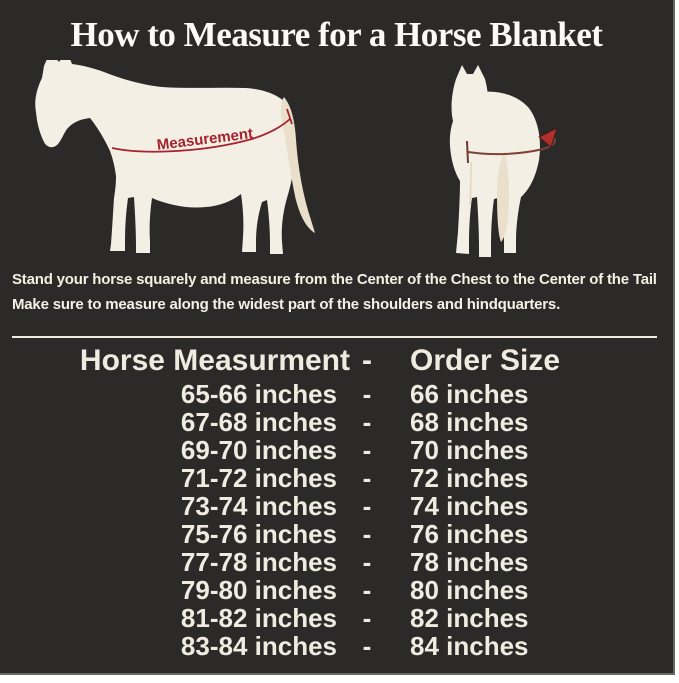 This screenshot has width=679, height=683. I want to click on table-row: 79-80 inches - 80 inches, so click(337, 590).